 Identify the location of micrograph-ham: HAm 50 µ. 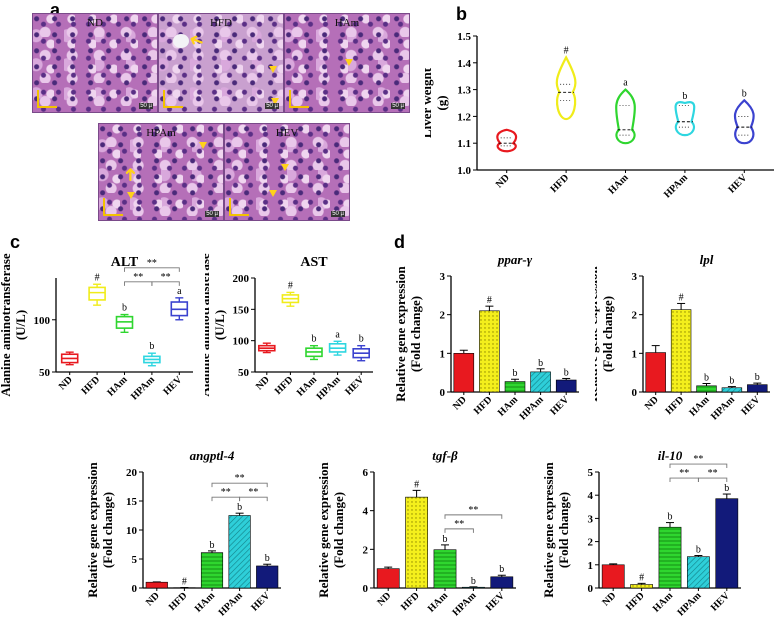
(347, 63).